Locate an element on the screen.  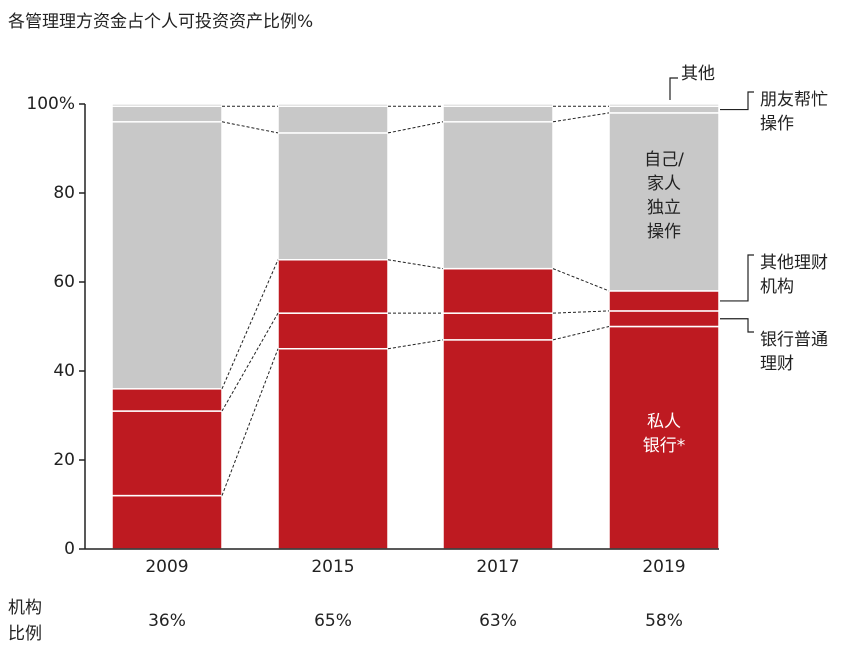
x-tick-label: 2009 is located at coordinates (166, 567).